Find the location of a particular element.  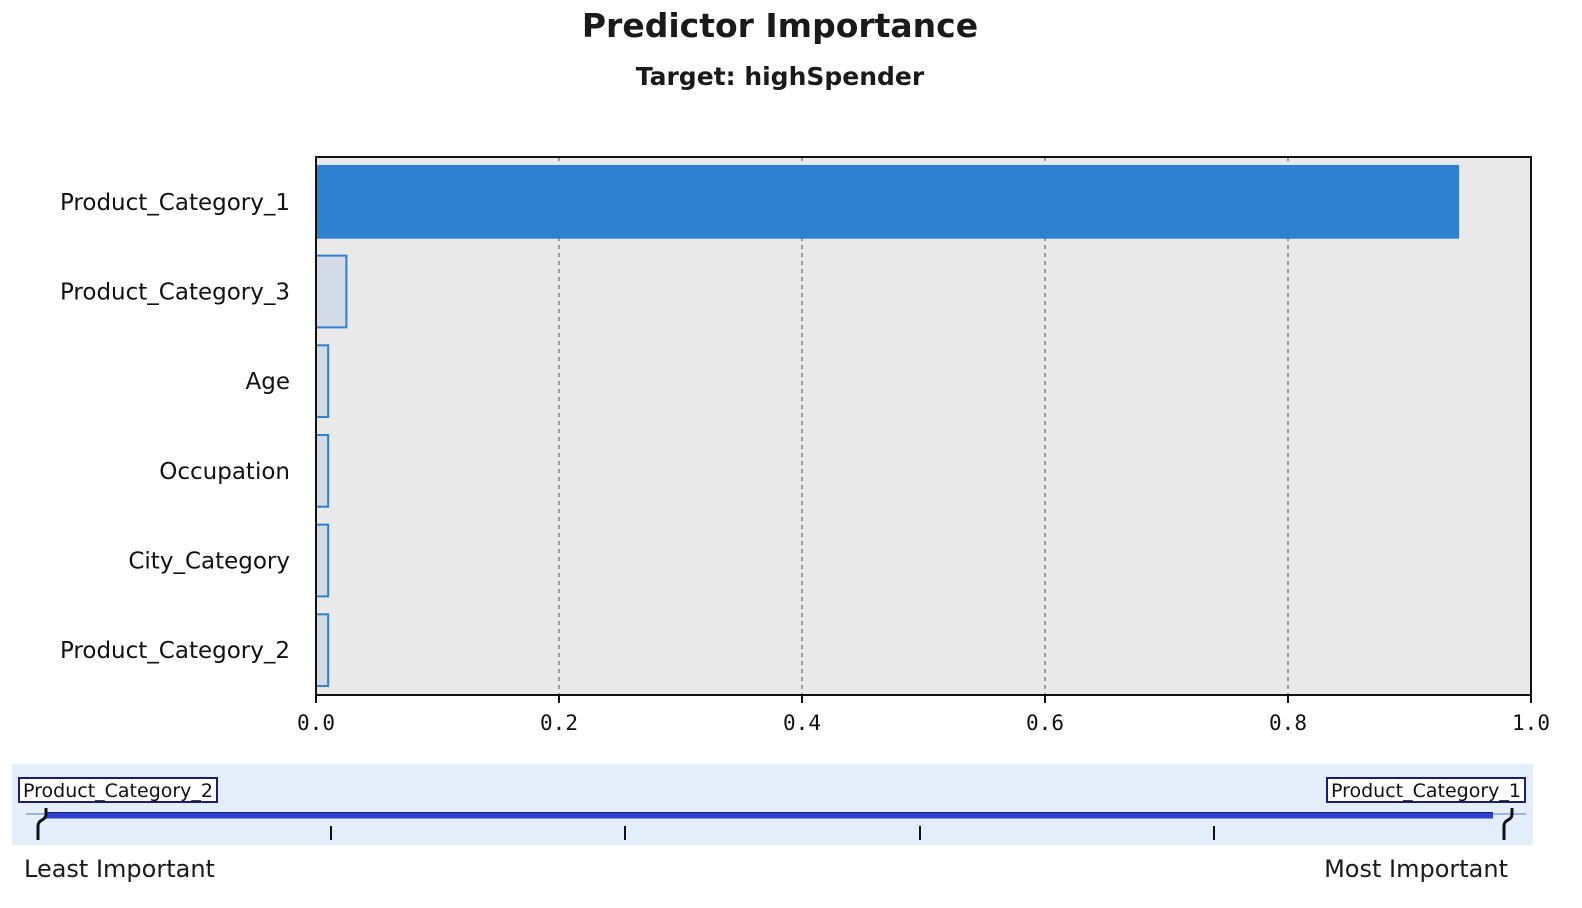

chart-subtitle: Target: highSpender is located at coordinates (780, 76).